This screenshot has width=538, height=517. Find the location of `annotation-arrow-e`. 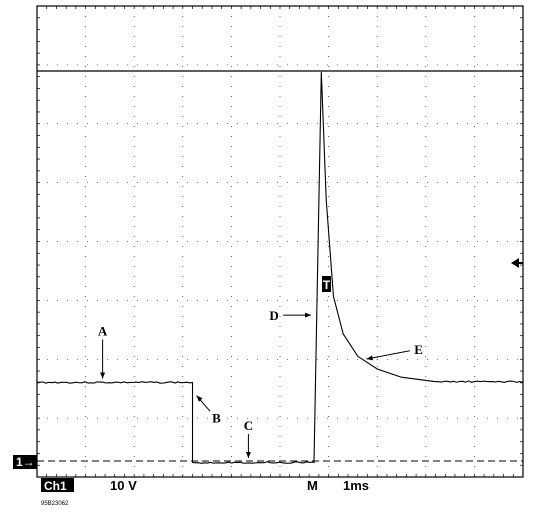

annotation-arrow-e is located at coordinates (388, 355).